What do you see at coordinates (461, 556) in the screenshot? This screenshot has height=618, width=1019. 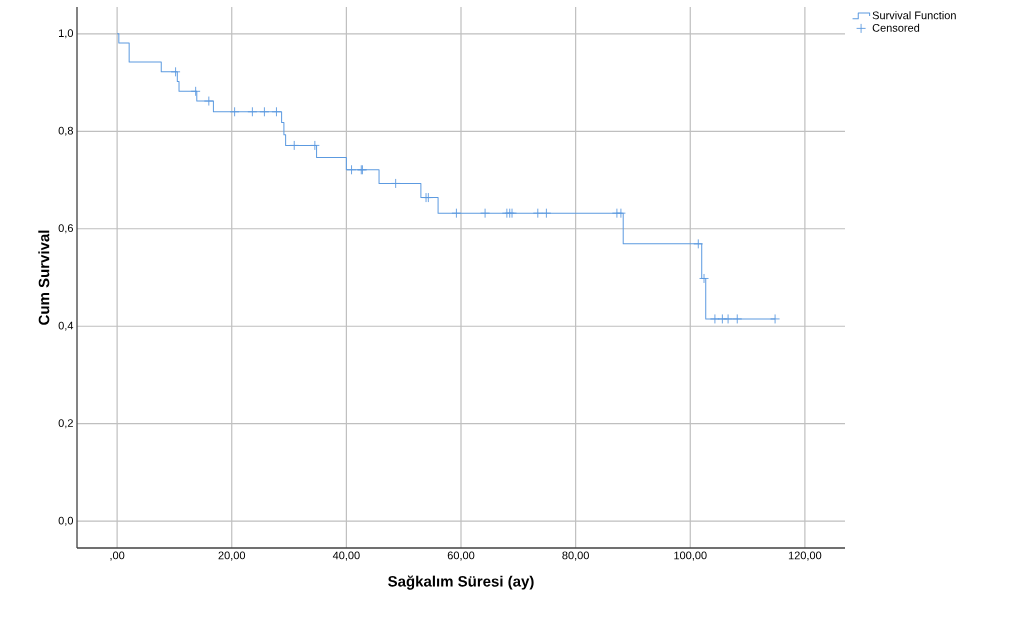 I see `x-tick-label: 60,00` at bounding box center [461, 556].